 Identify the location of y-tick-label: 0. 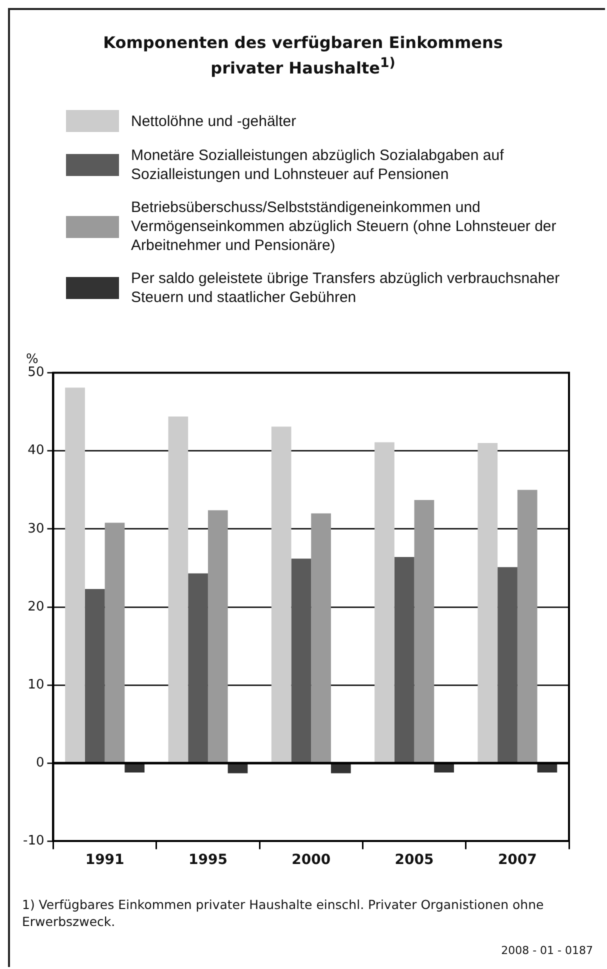
(40, 763).